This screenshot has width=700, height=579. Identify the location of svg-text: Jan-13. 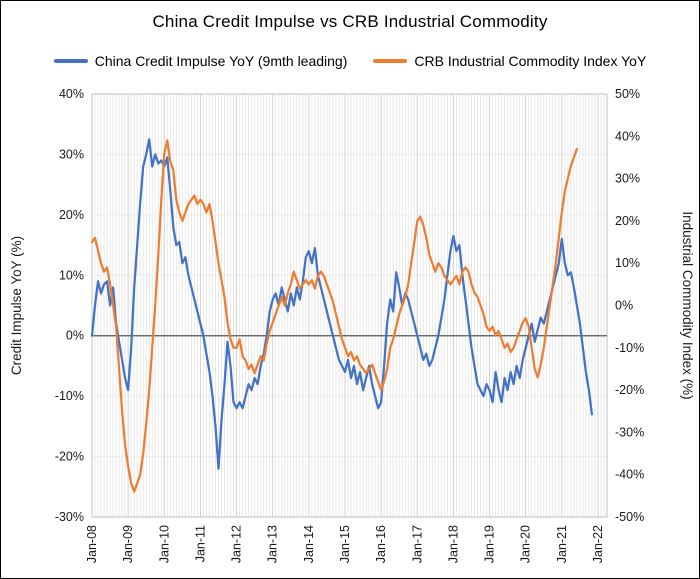
(273, 544).